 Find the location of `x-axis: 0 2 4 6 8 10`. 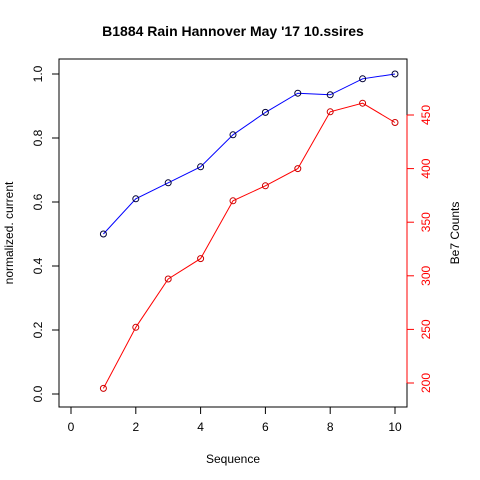

x-axis: 0 2 4 6 8 10 is located at coordinates (235, 420).